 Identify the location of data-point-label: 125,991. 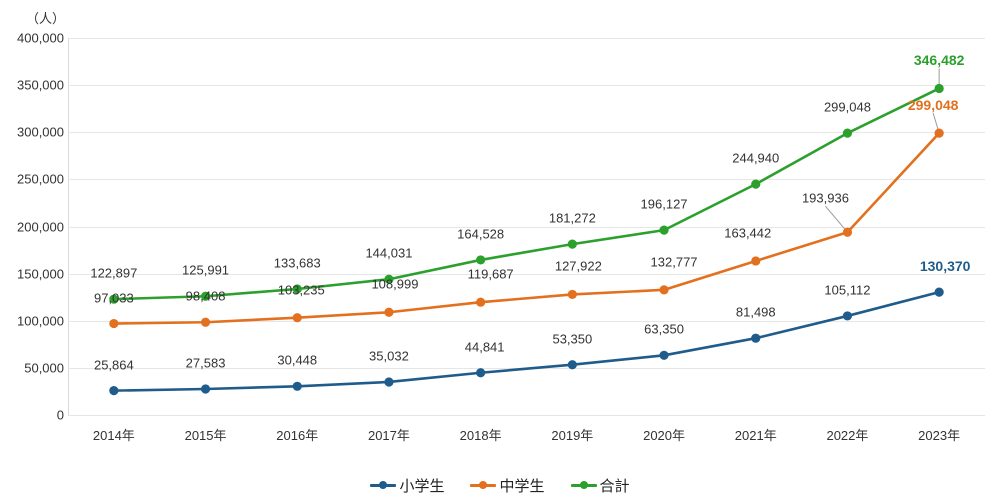
(206, 270).